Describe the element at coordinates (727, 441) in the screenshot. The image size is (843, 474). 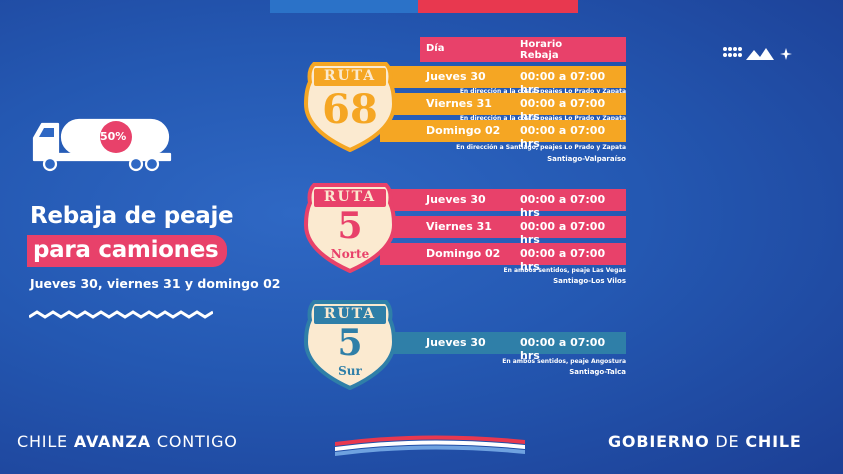
I see `footer-gov-2: DE` at that location.